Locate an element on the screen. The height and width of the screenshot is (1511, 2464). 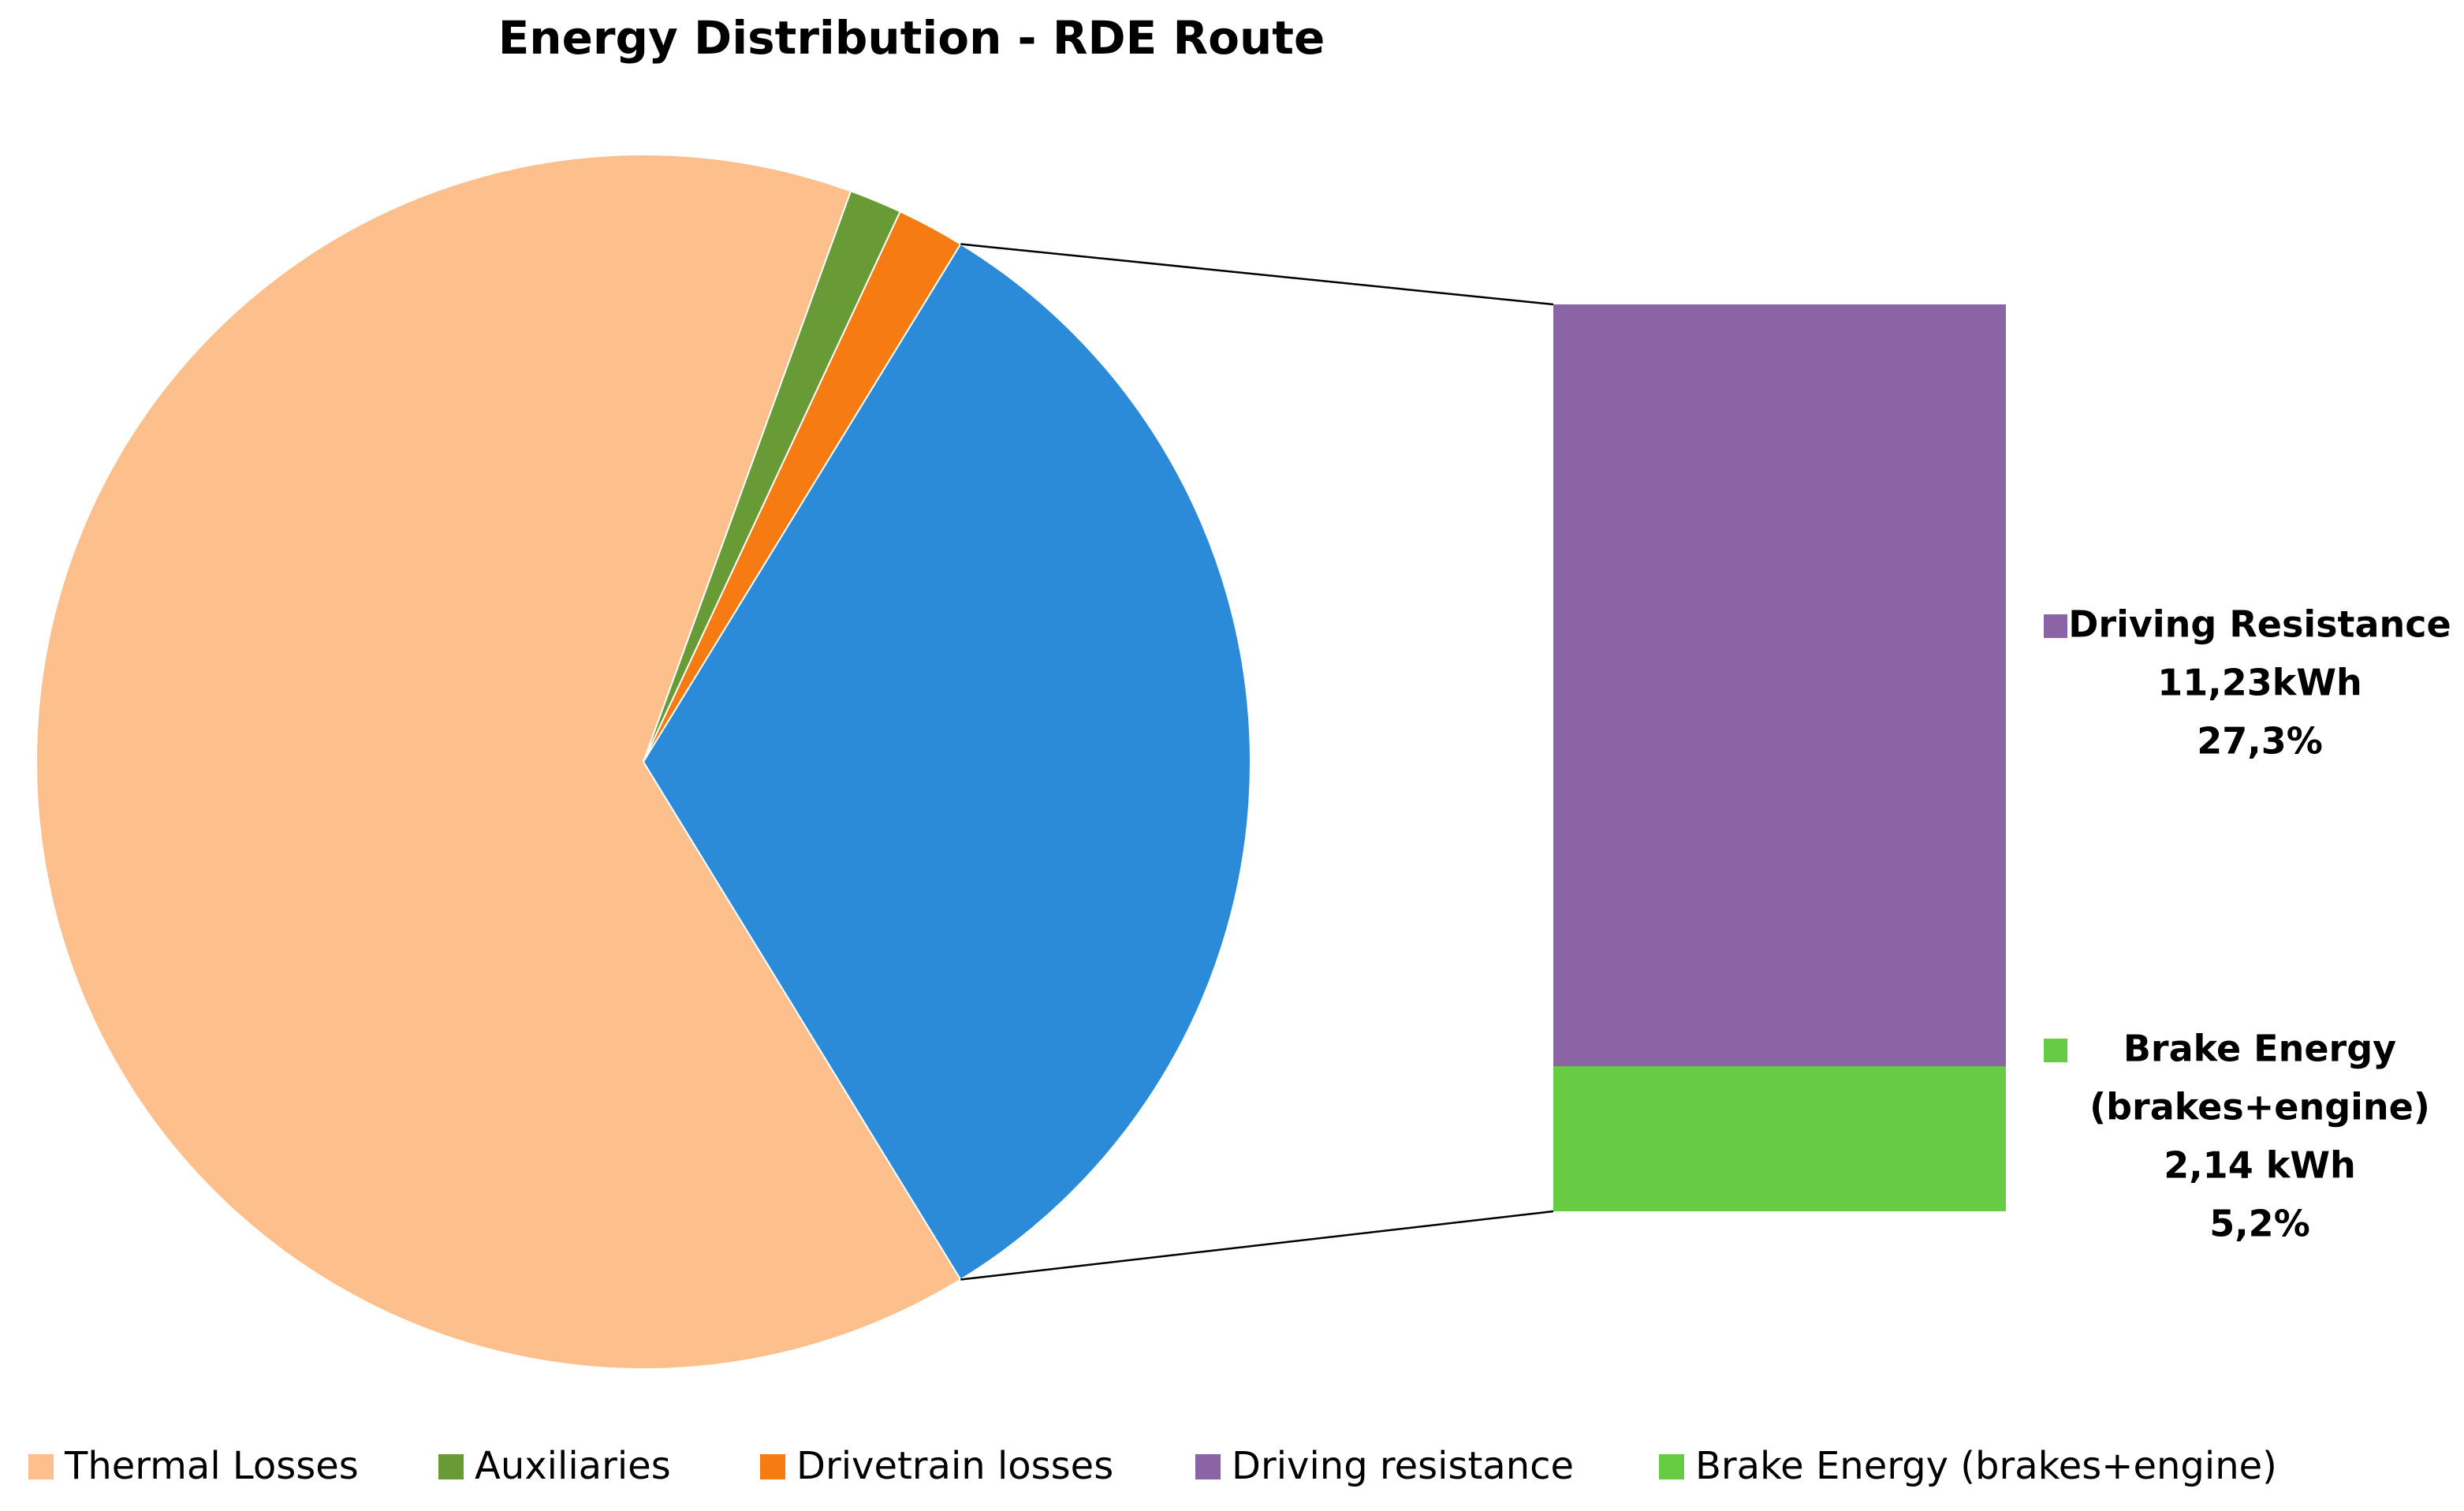
callout-label: Driving Resistance is located at coordinates (2259, 624).